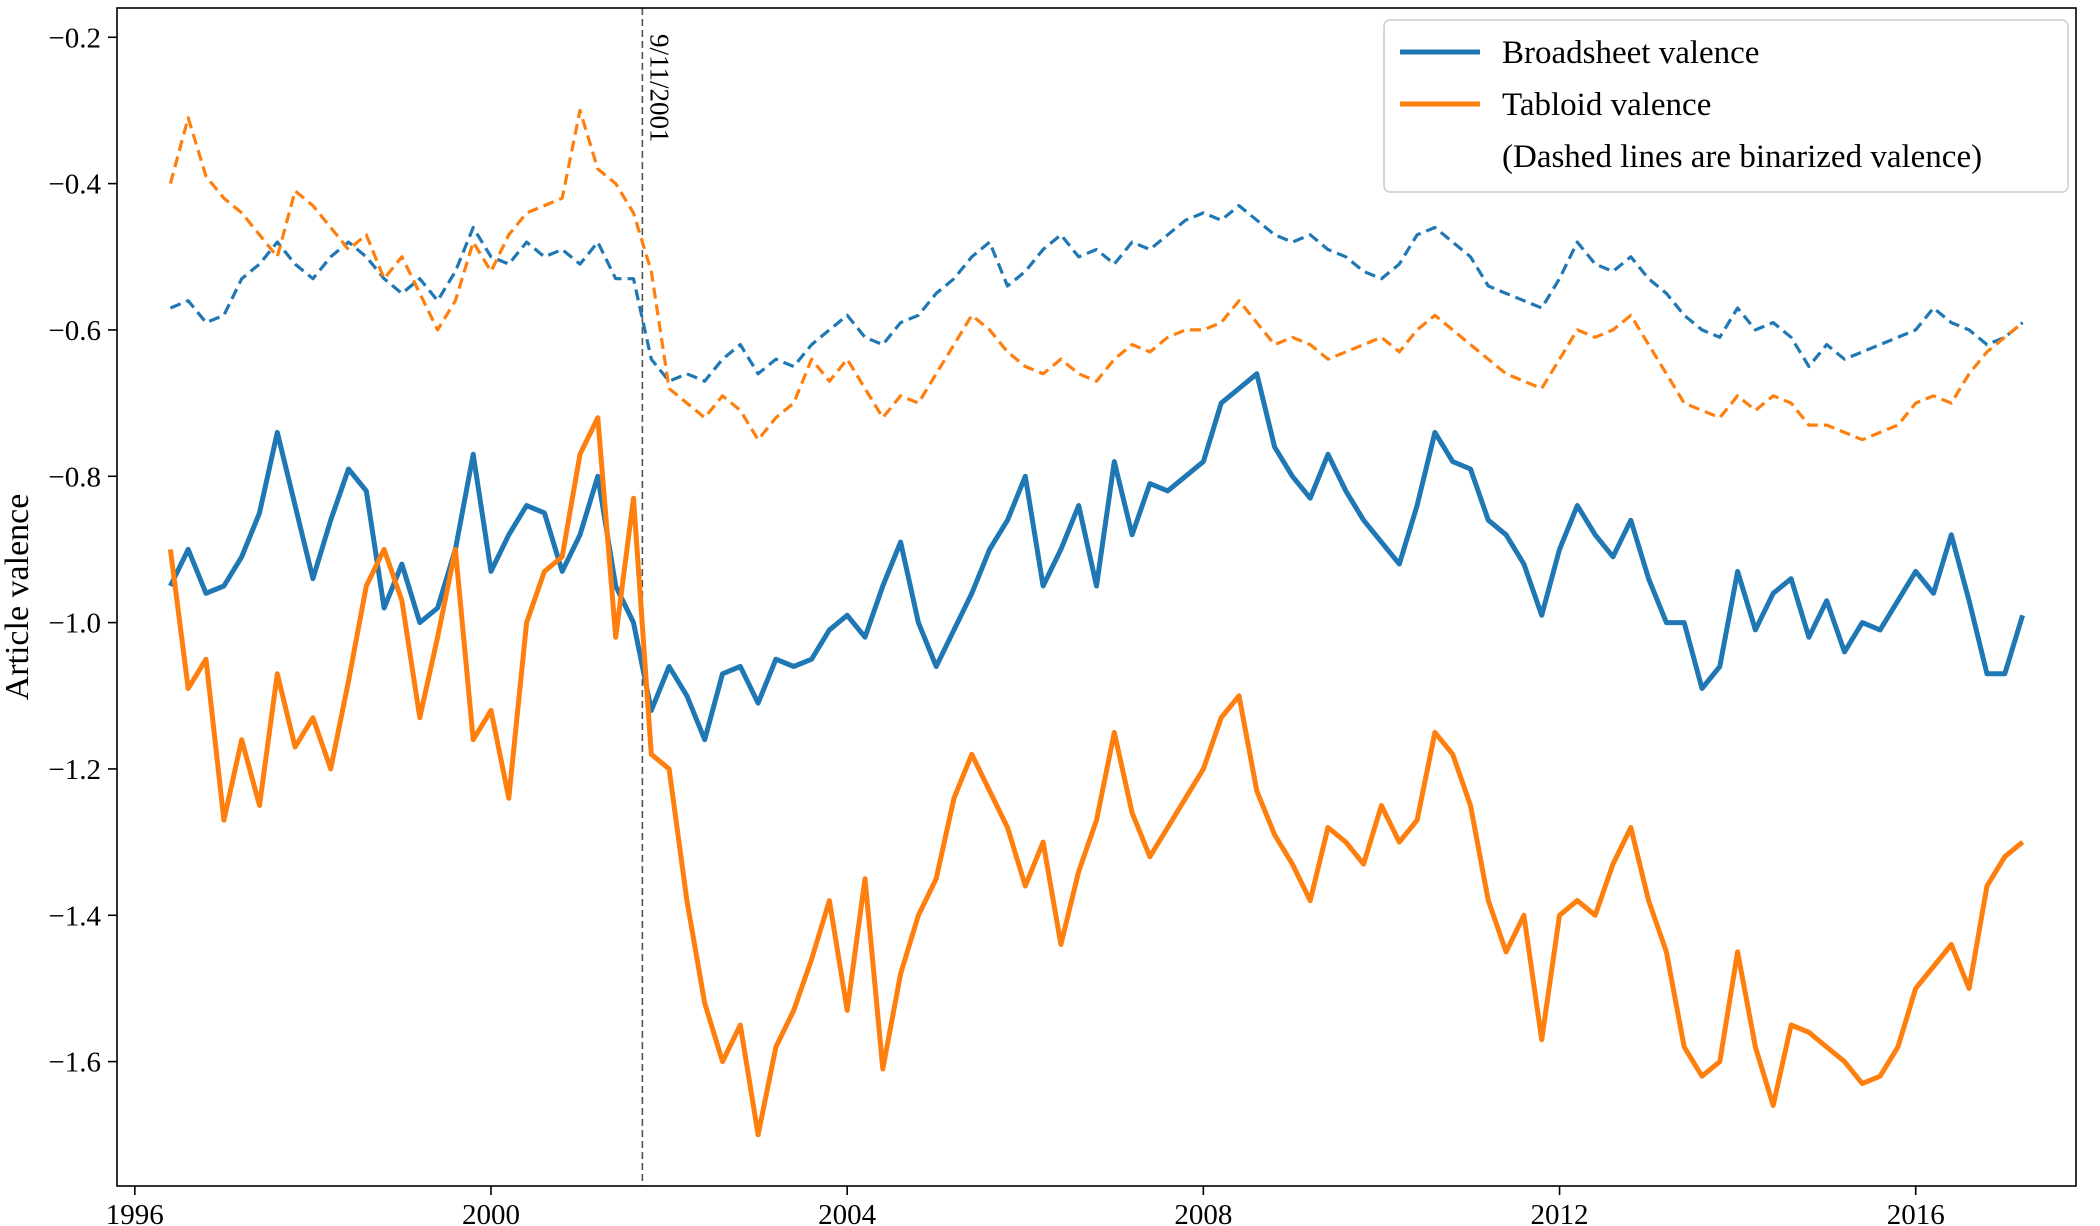 Image resolution: width=2100 pixels, height=1226 pixels. What do you see at coordinates (74, 624) in the screenshot?
I see `y-tick-label: −1.0` at bounding box center [74, 624].